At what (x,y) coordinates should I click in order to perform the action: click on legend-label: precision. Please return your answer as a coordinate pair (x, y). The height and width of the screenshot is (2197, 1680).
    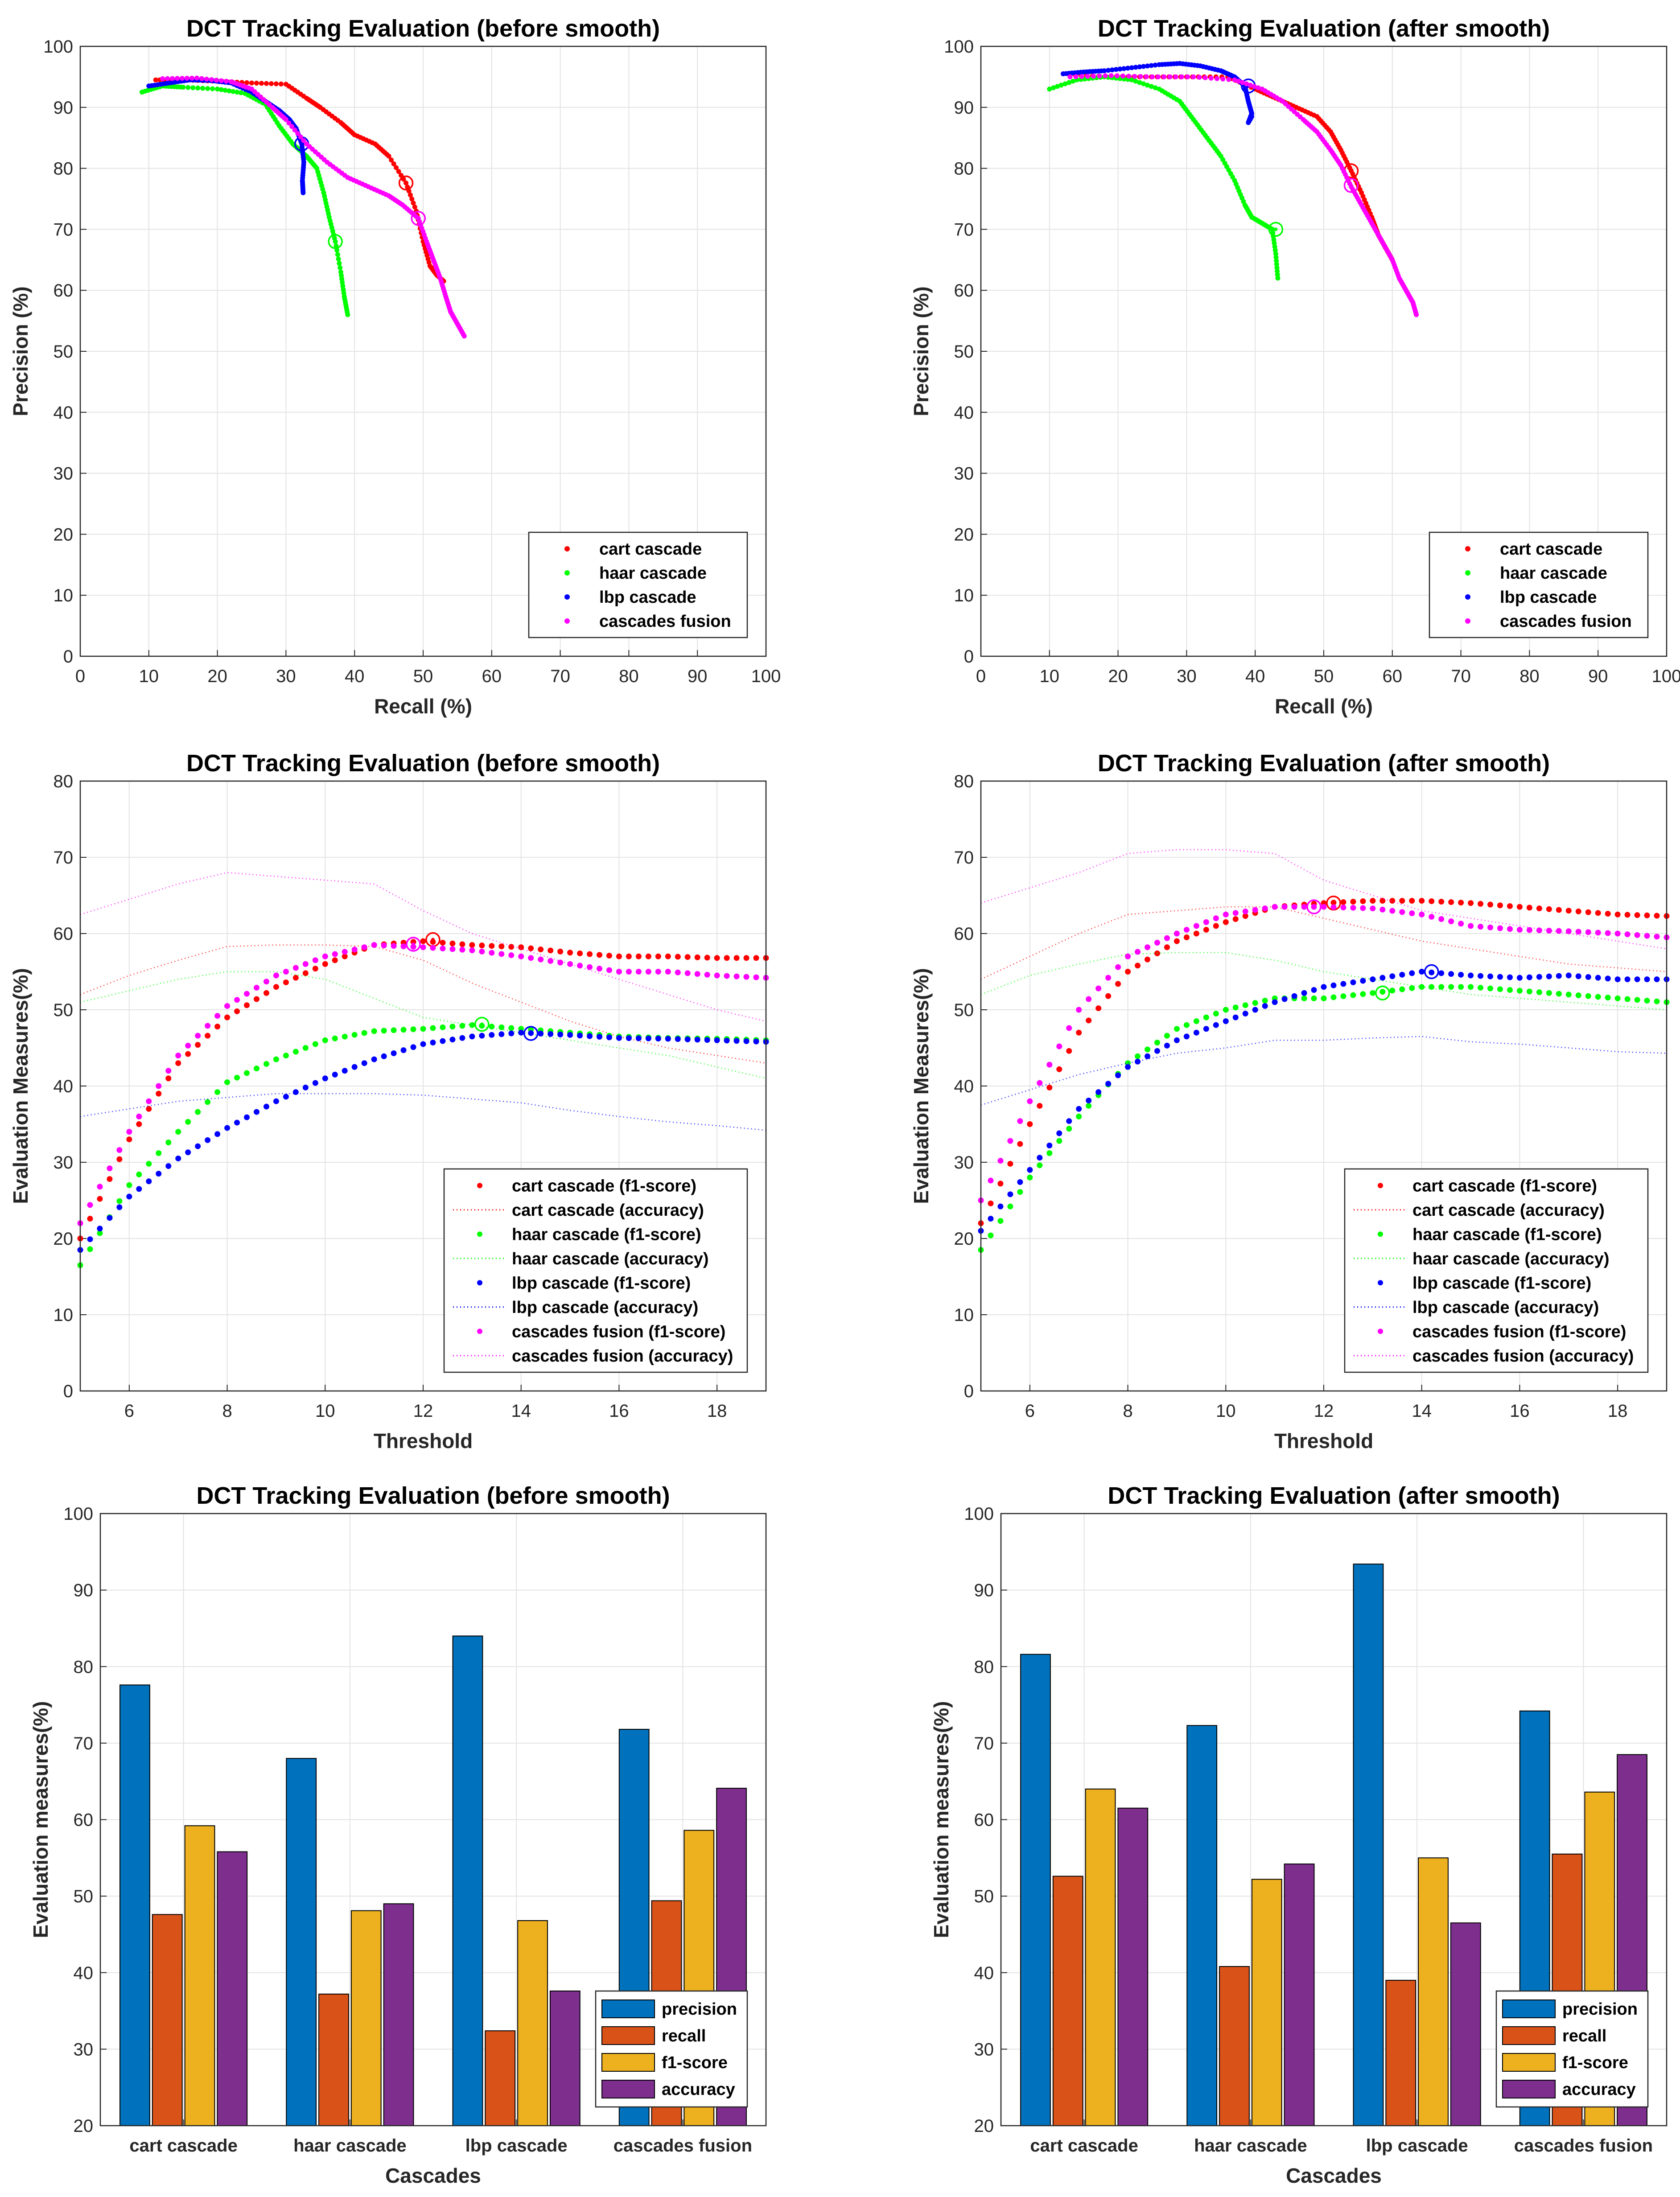
    Looking at the image, I should click on (699, 2009).